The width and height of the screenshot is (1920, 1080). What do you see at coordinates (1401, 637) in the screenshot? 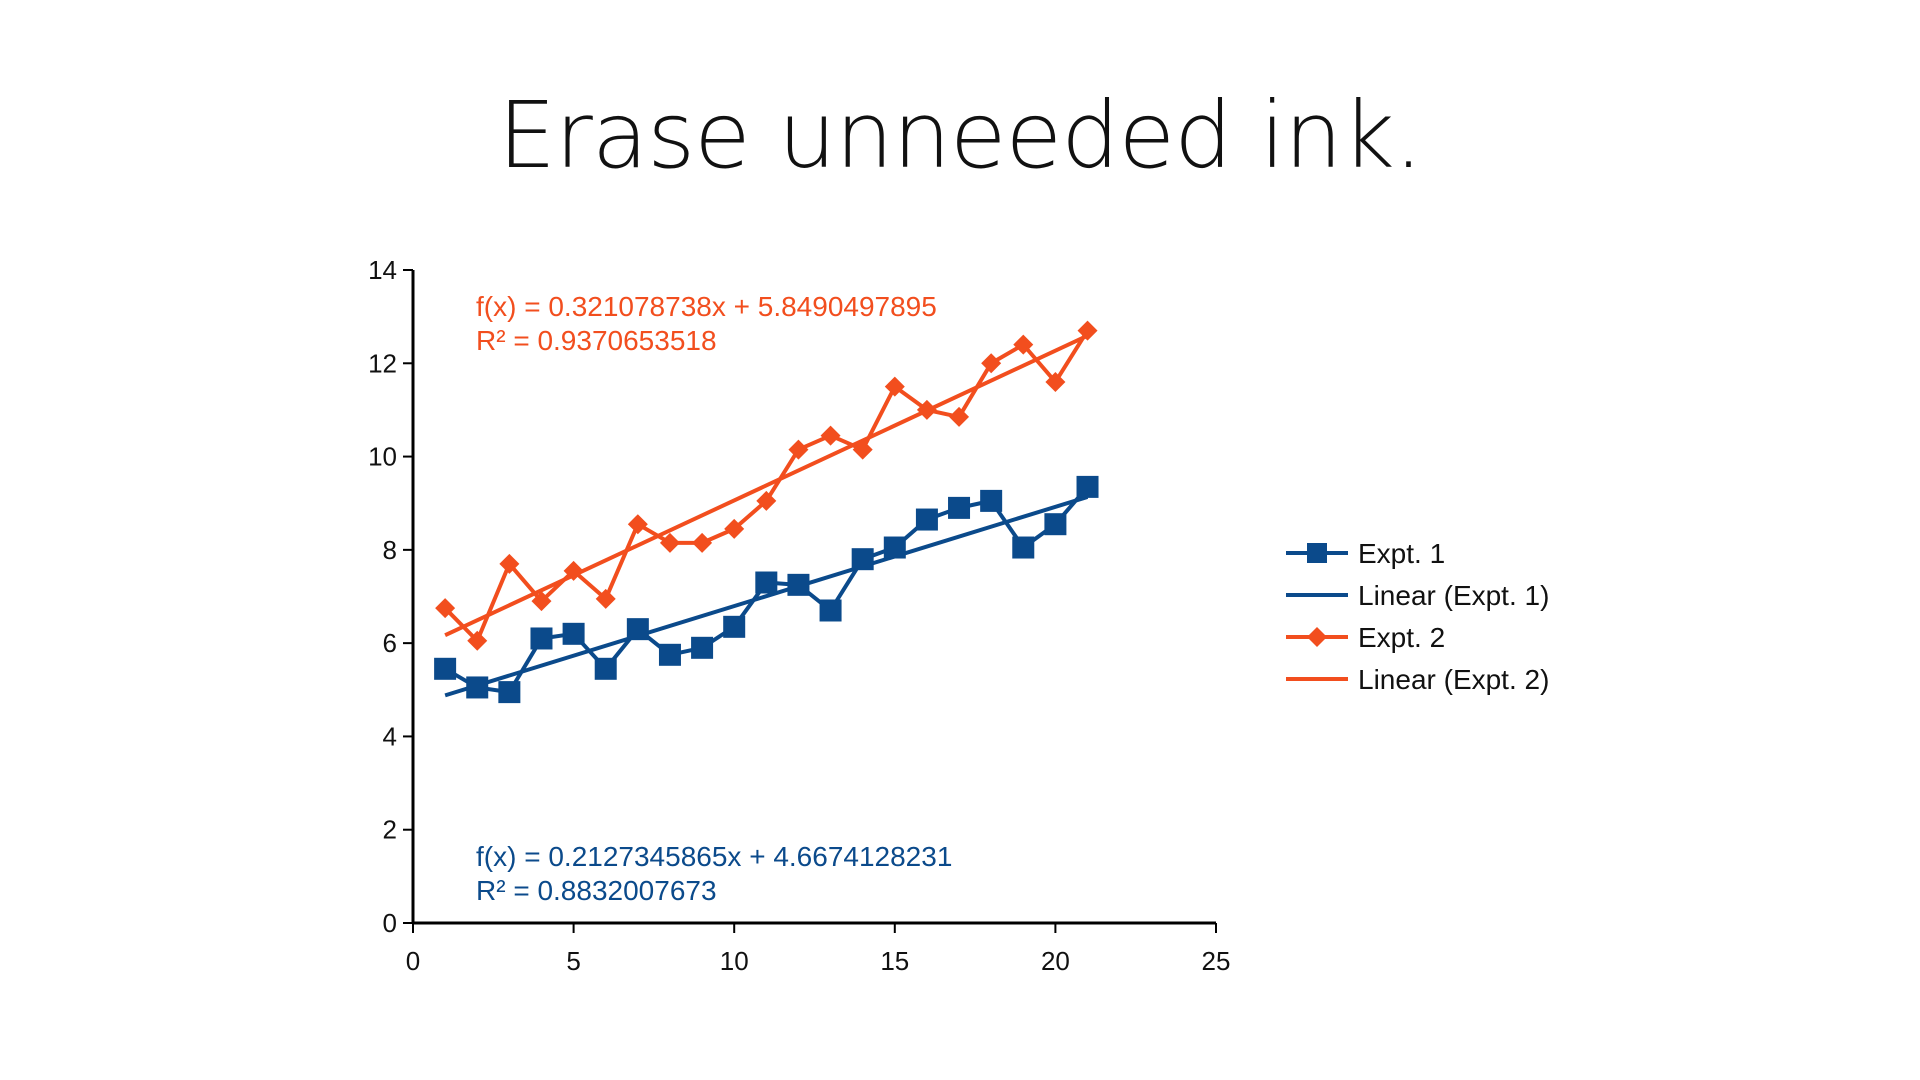
I see `legend-label: Expt. 2` at bounding box center [1401, 637].